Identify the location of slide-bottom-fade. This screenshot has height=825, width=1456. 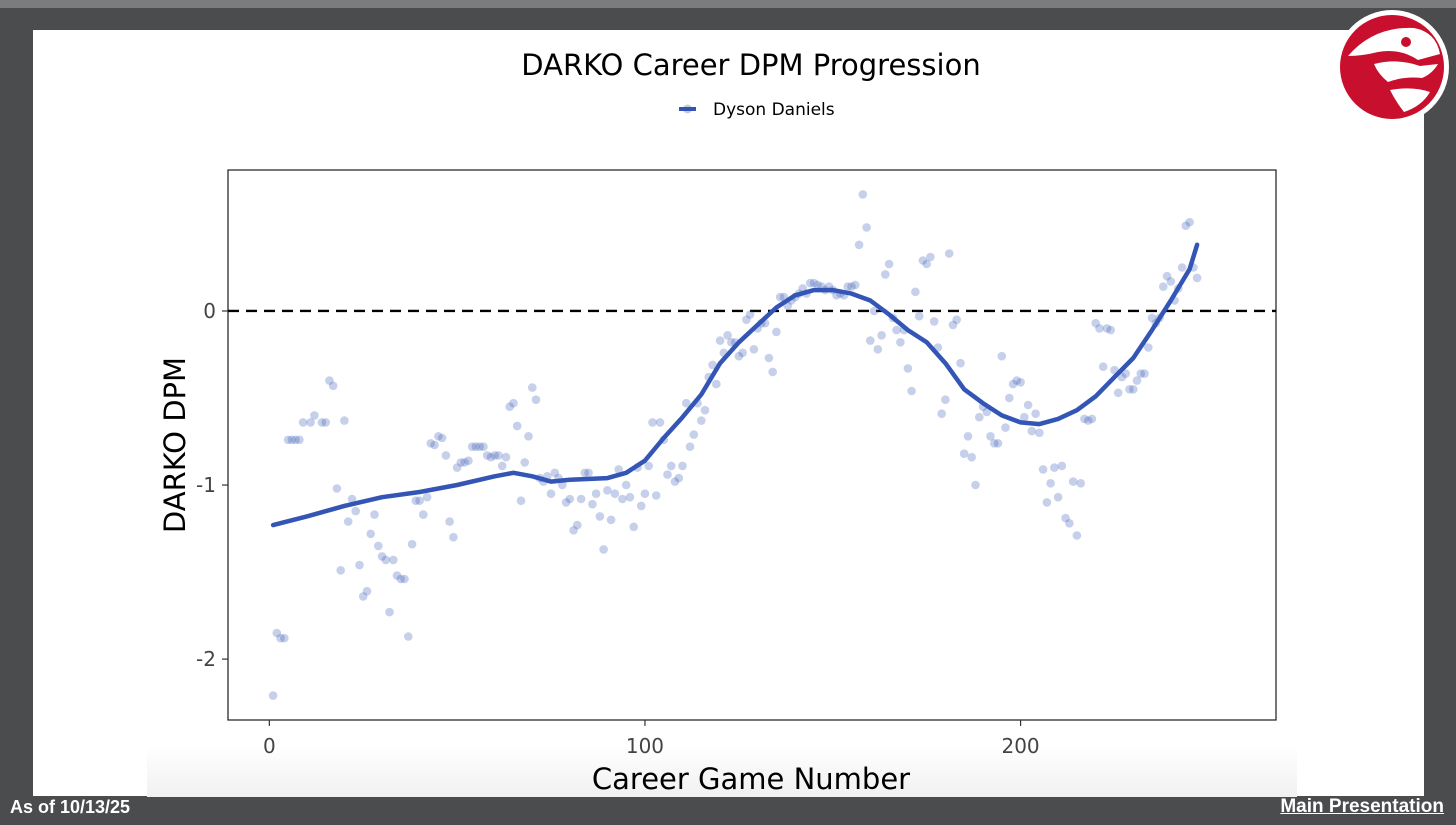
(722, 771).